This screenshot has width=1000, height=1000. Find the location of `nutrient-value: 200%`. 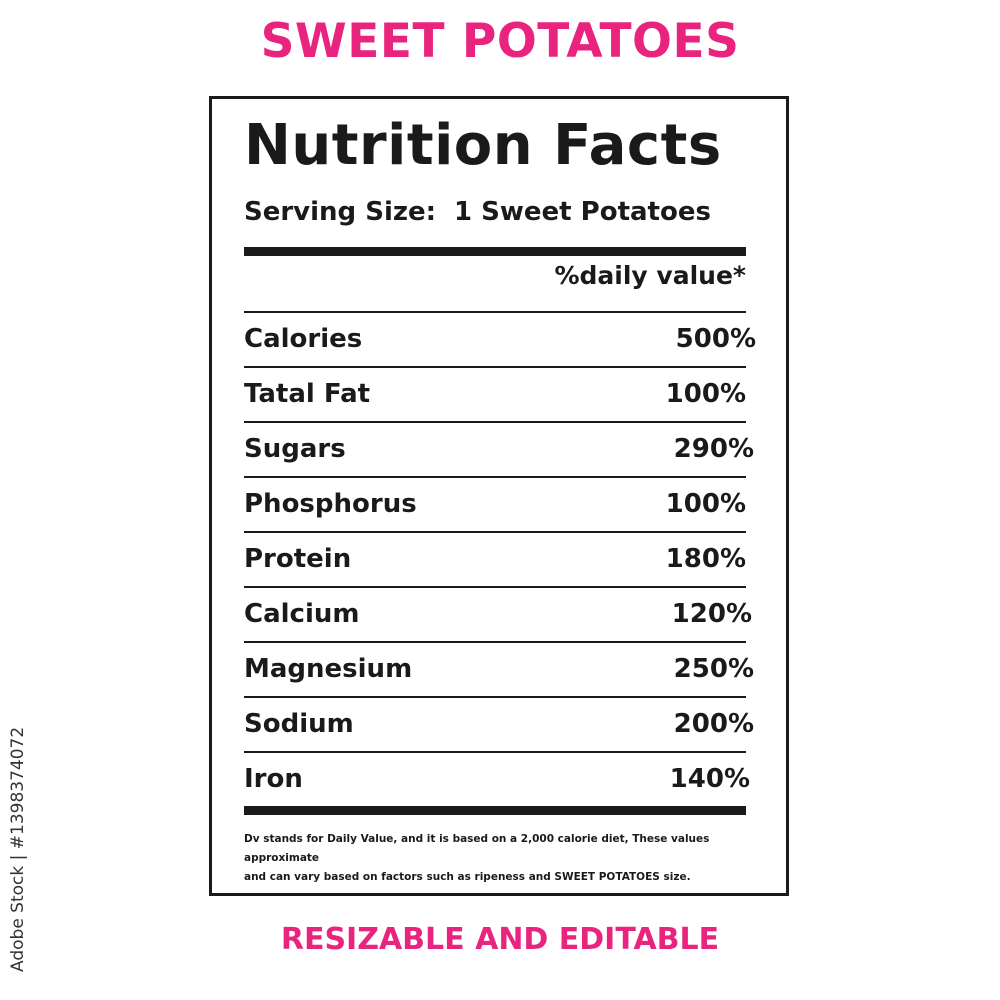

nutrient-value: 200% is located at coordinates (713, 724).